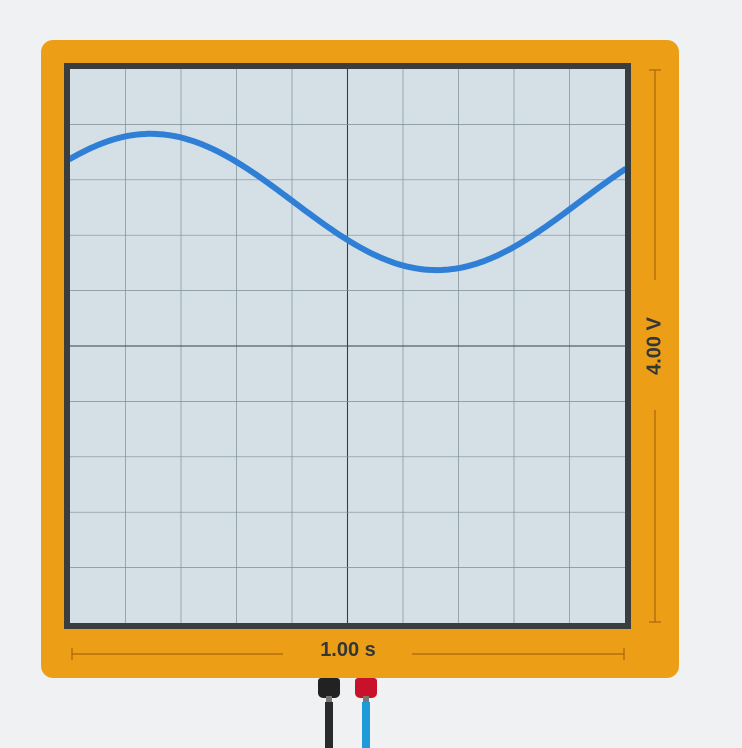  Describe the element at coordinates (366, 699) in the screenshot. I see `red-probe-stem` at that location.